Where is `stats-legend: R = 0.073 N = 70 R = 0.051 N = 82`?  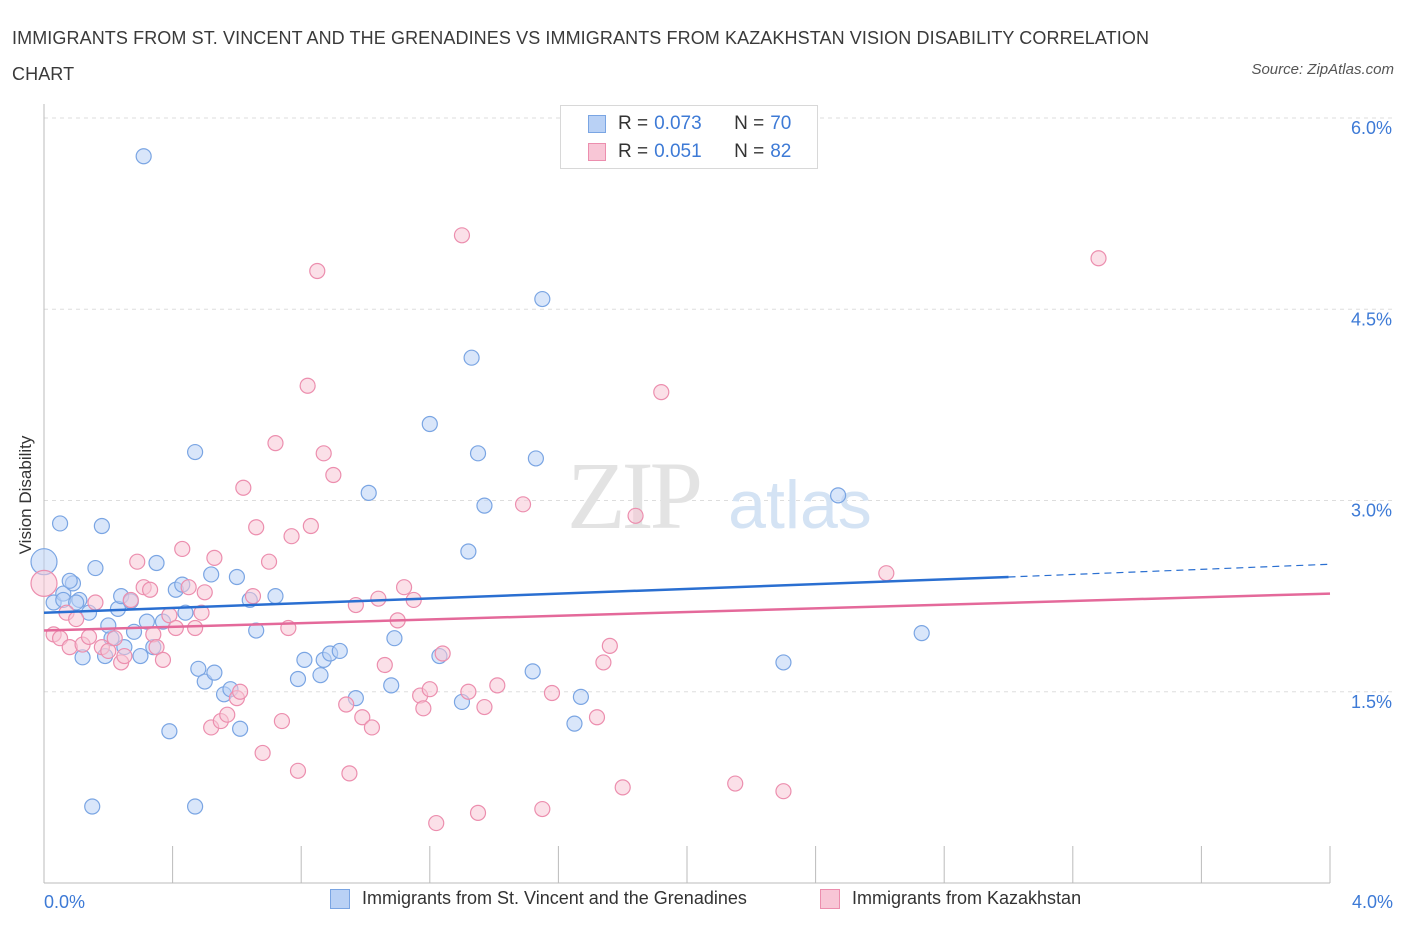 stats-legend: R = 0.073 N = 70 R = 0.051 N = 82 is located at coordinates (689, 137).